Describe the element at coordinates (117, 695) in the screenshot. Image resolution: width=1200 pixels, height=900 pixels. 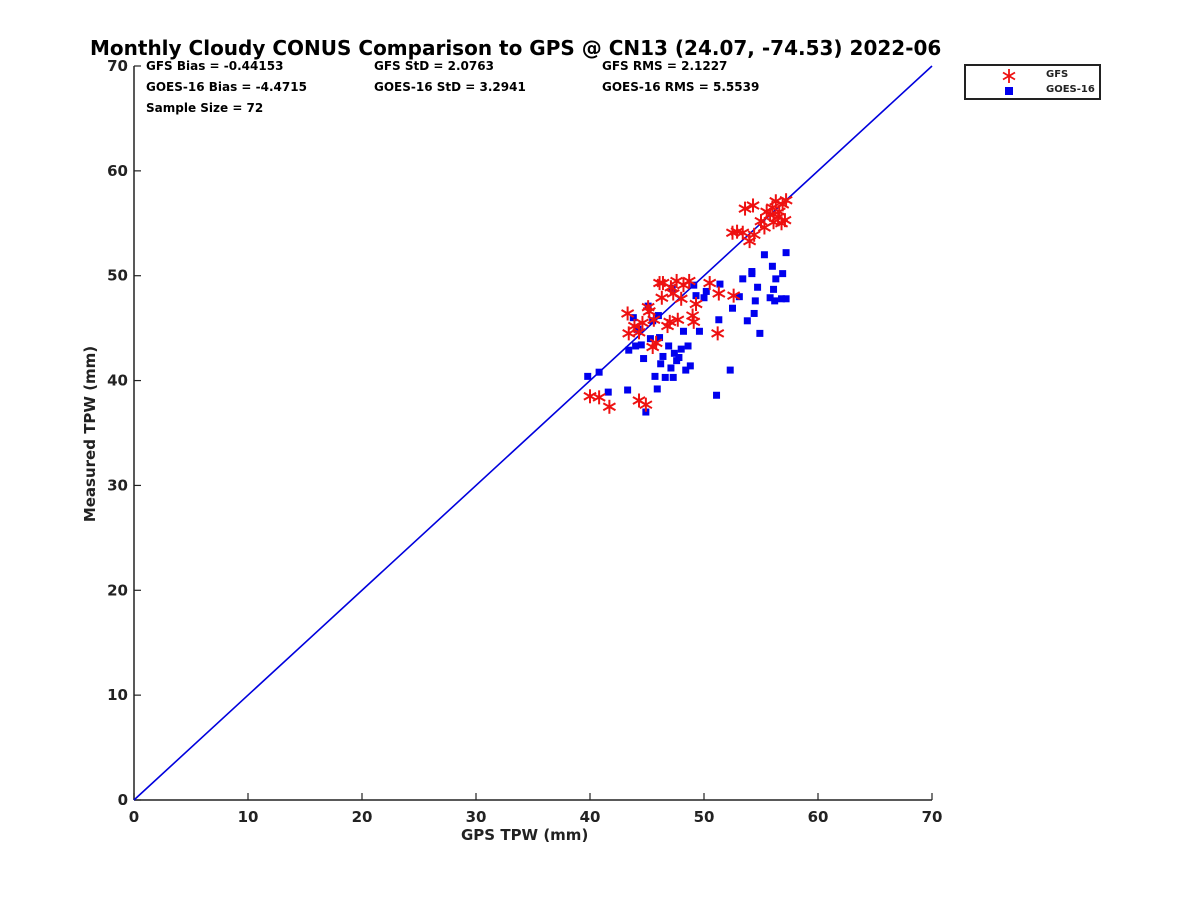
I see `y-tick-label: 10` at that location.